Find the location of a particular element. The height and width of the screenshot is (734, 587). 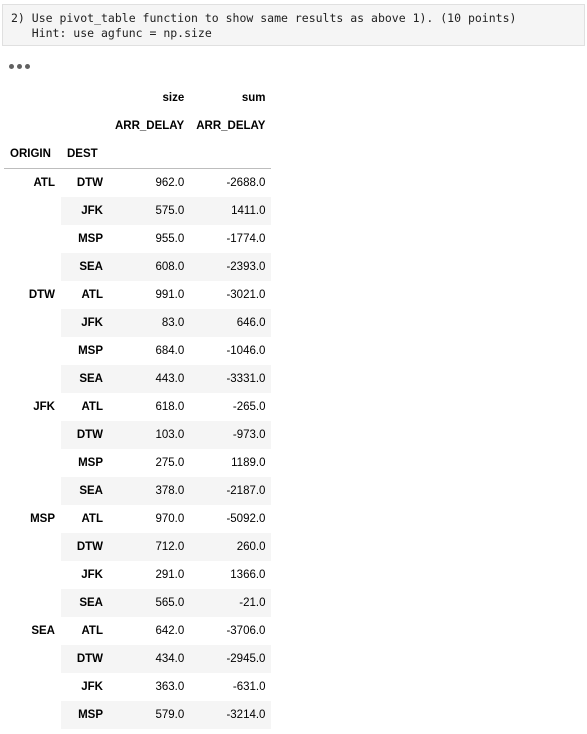

cell-size: 970.0 is located at coordinates (170, 519).